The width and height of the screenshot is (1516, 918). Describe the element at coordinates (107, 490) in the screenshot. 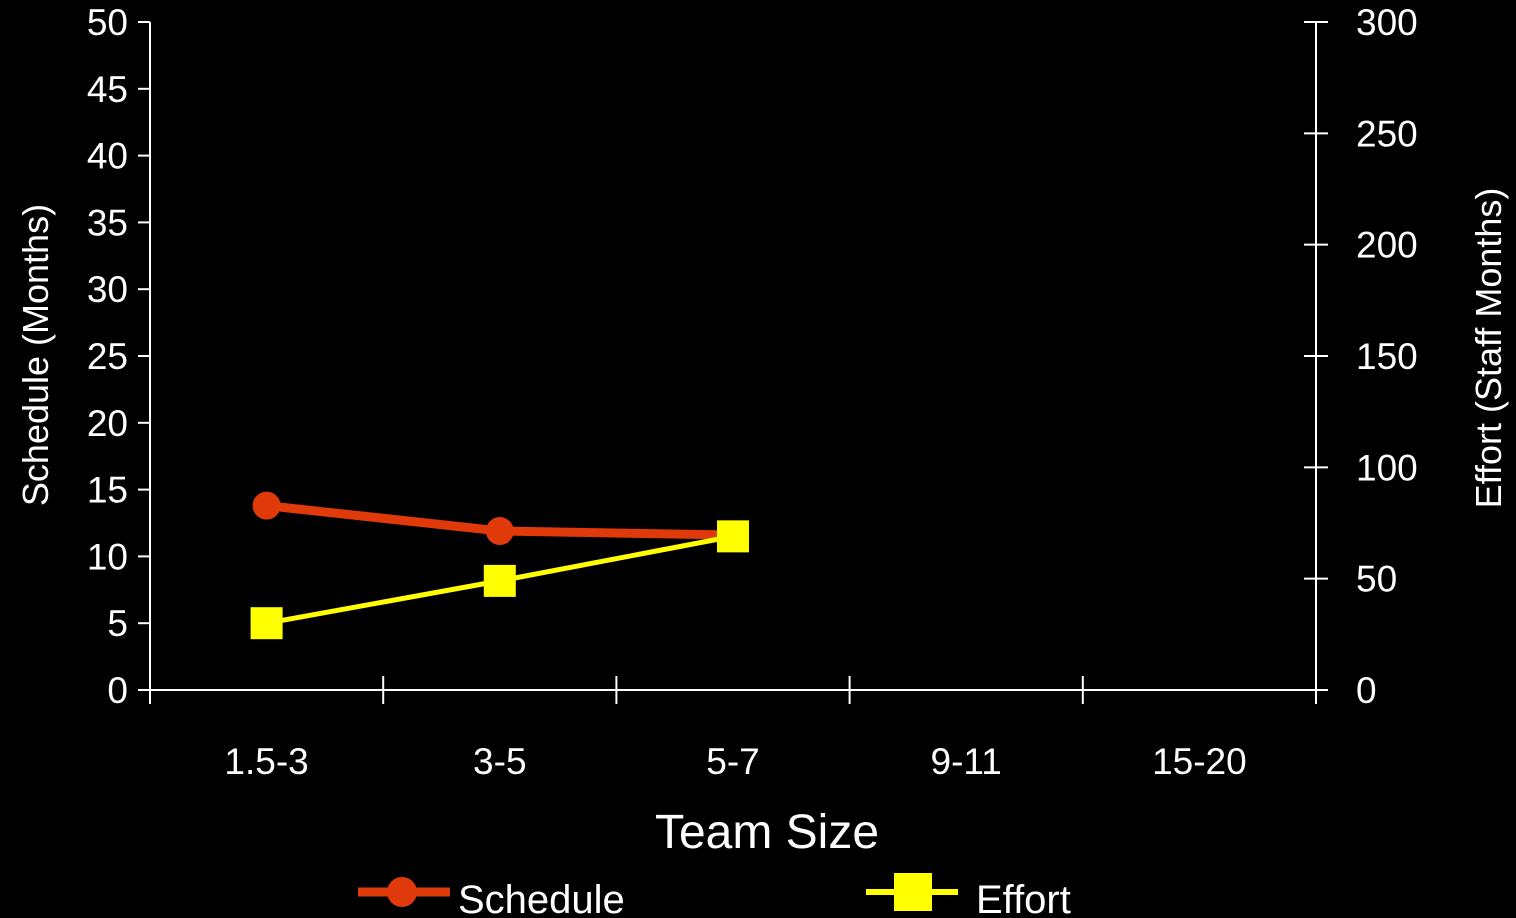

I see `y-tick-label: 15` at that location.